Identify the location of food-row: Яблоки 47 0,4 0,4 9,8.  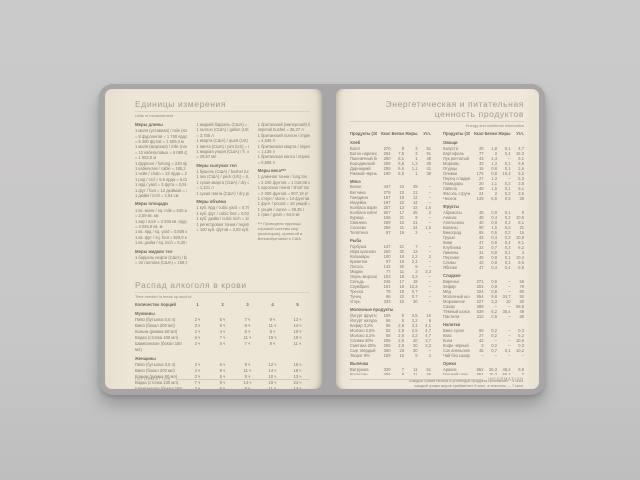
(483, 267).